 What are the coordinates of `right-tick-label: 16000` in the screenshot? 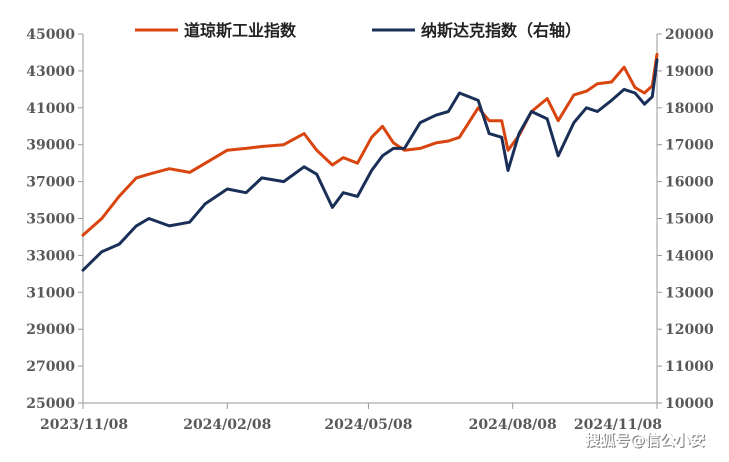 It's located at (689, 183).